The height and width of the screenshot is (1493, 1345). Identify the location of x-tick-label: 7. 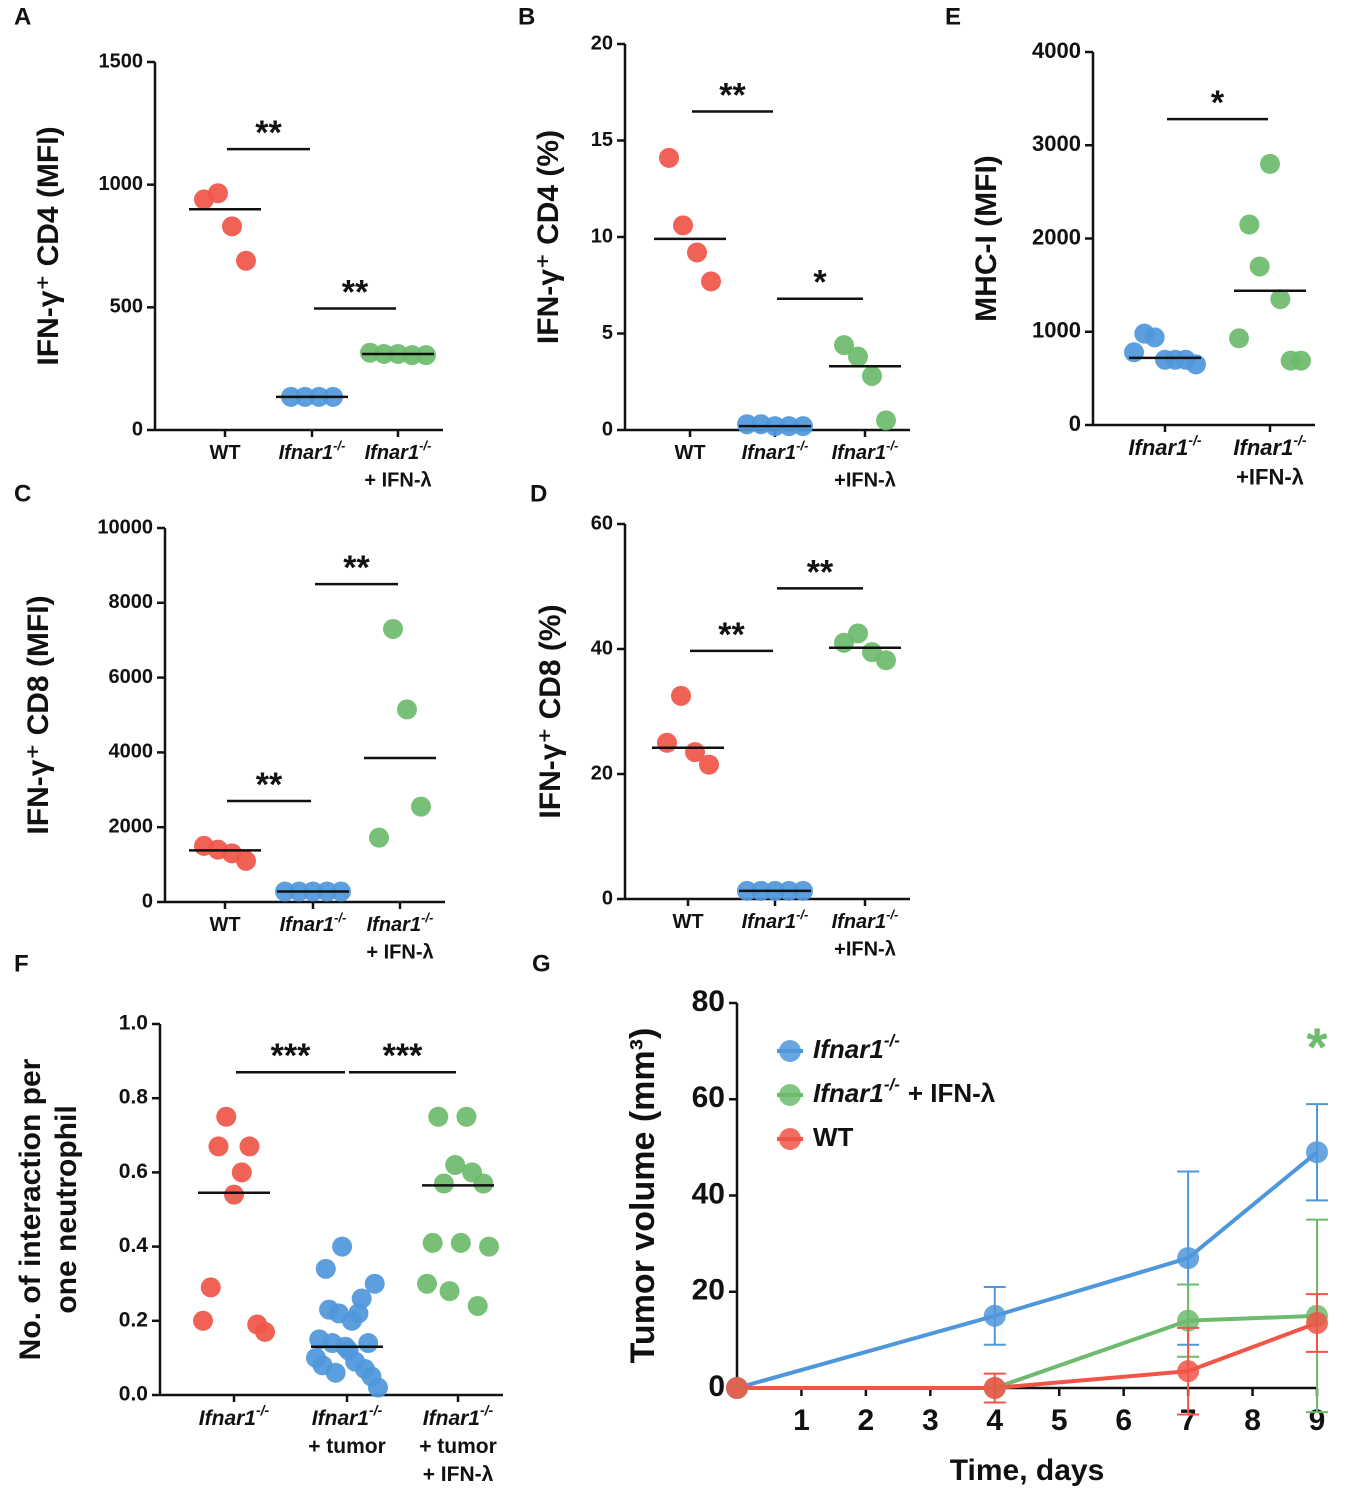
(1188, 1420).